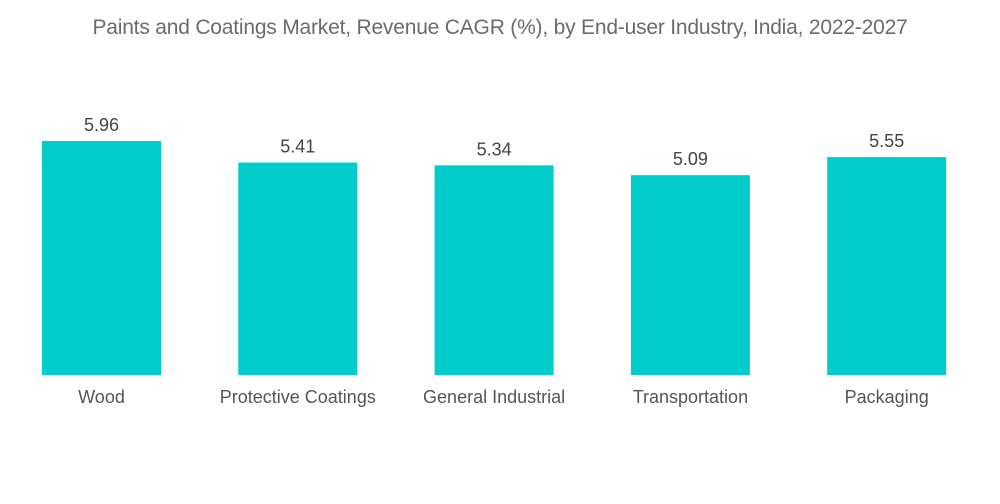 Image resolution: width=1000 pixels, height=504 pixels. I want to click on bar-packaging, so click(887, 266).